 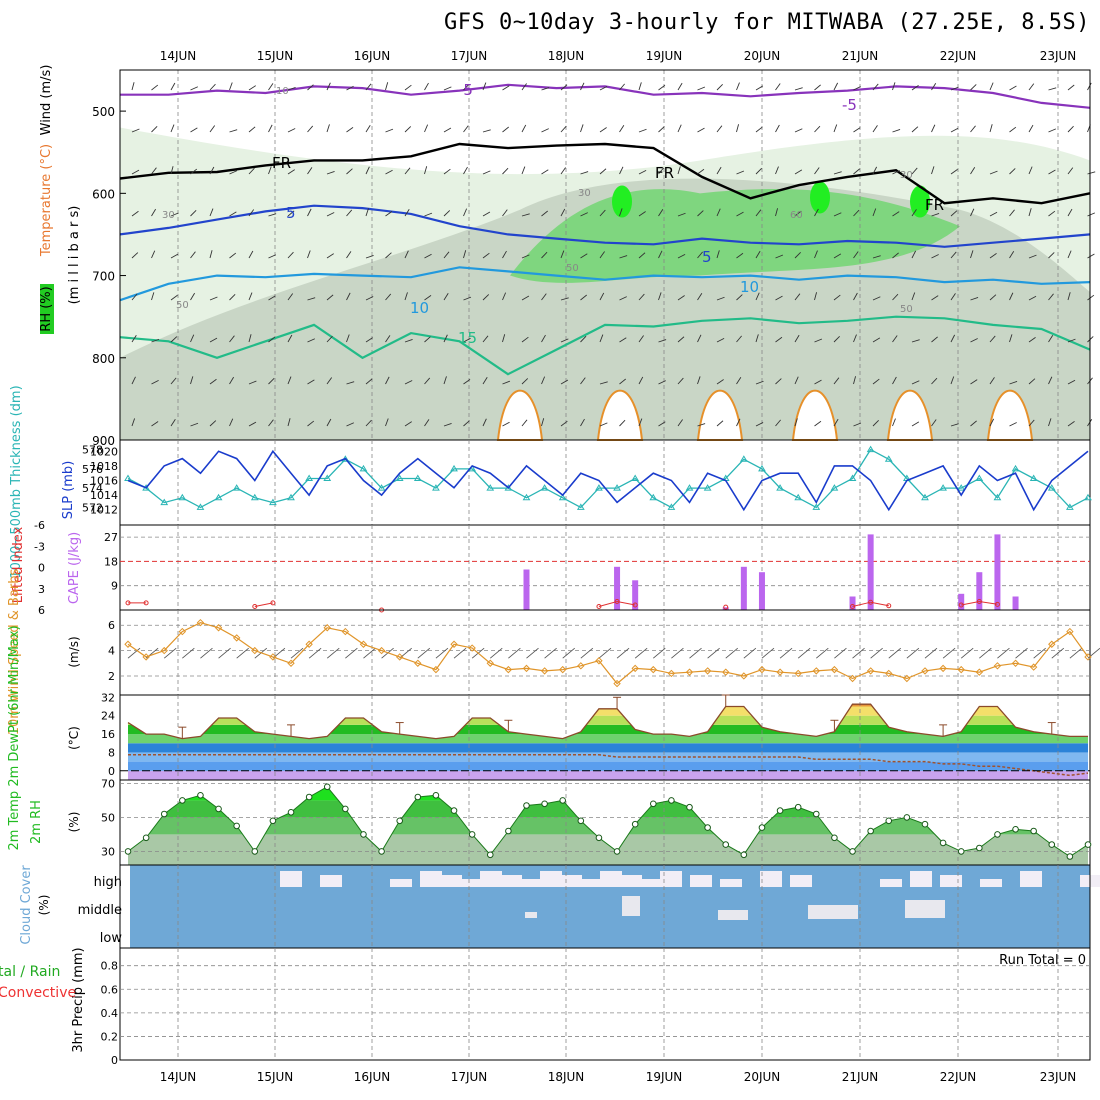 I want to click on contour-label: 5, so click(x=291, y=213).